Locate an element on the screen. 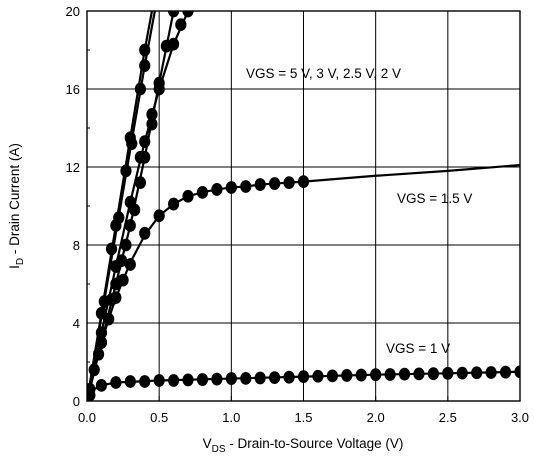  y-tick-label: 0 is located at coordinates (76, 401).